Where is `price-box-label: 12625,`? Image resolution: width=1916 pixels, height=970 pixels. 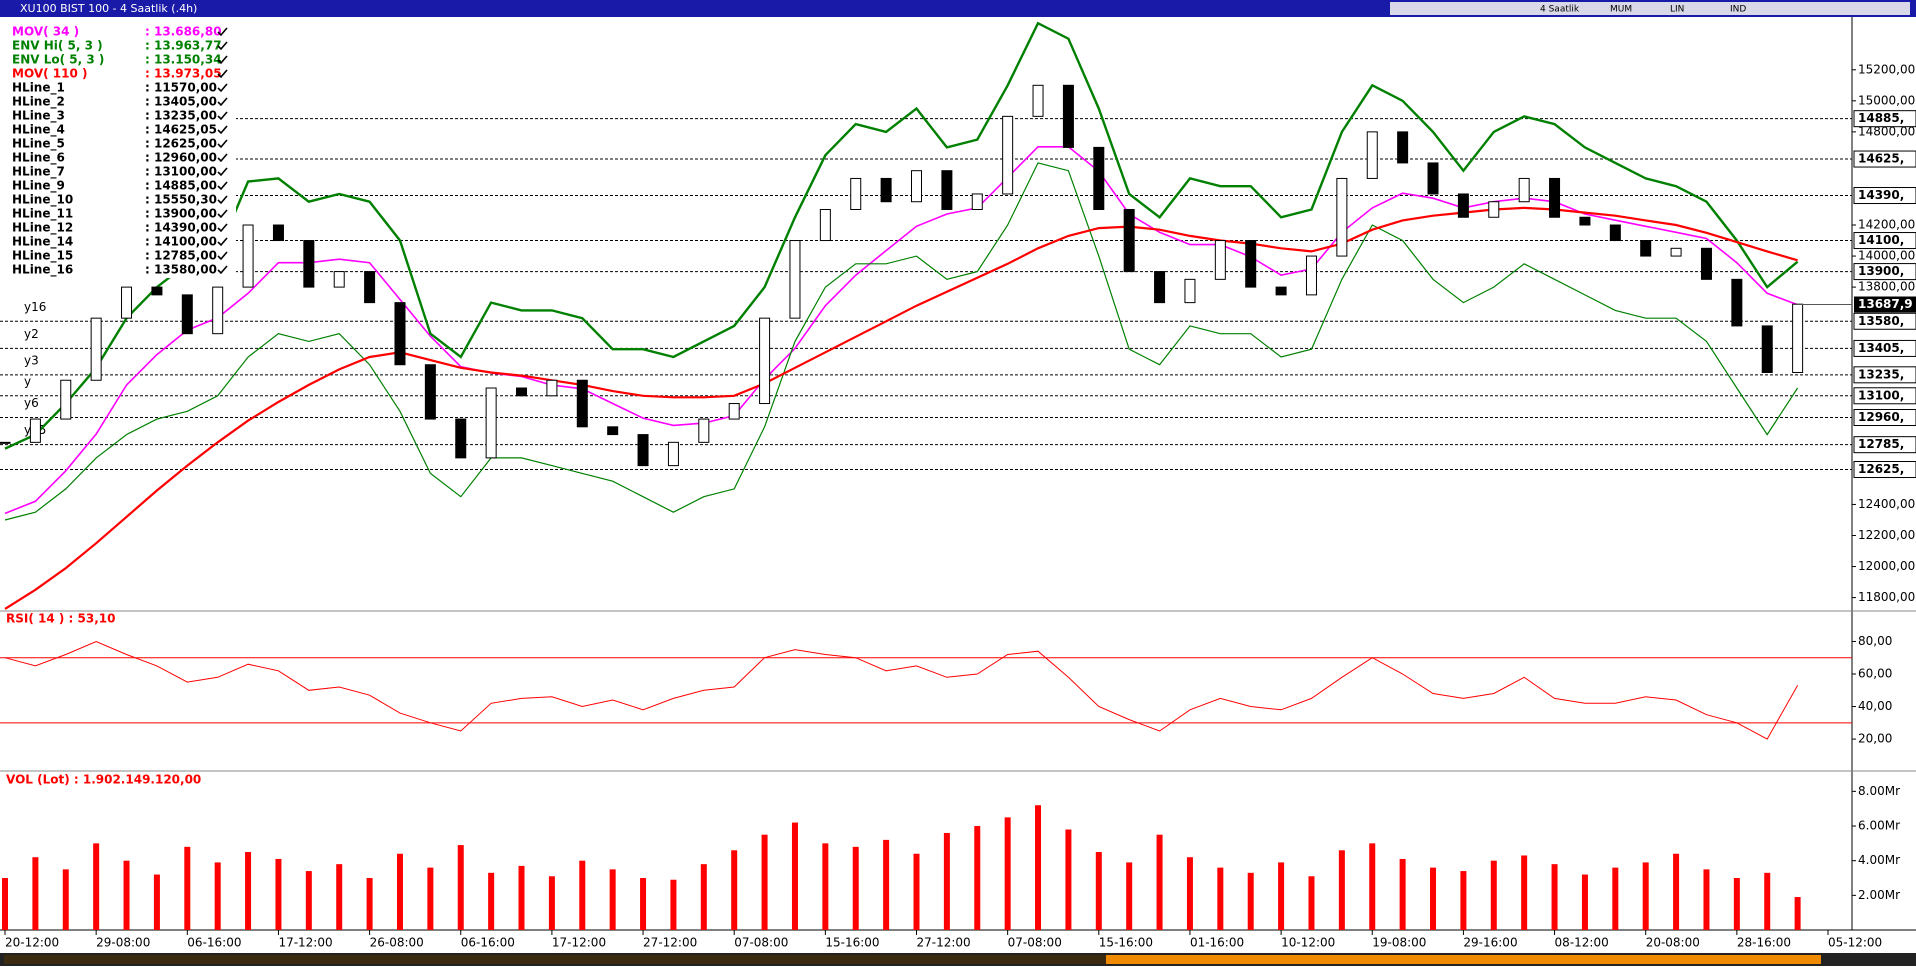 price-box-label: 12625, is located at coordinates (1881, 469).